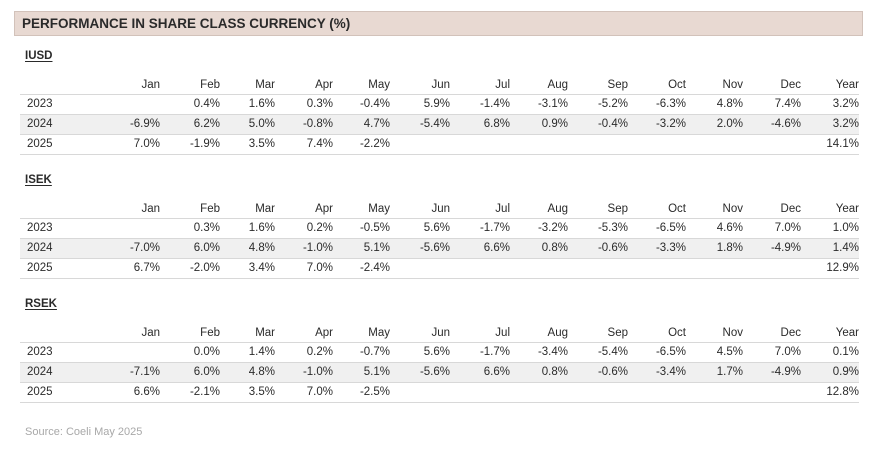  I want to click on table-cell: -0.6%, so click(598, 372).